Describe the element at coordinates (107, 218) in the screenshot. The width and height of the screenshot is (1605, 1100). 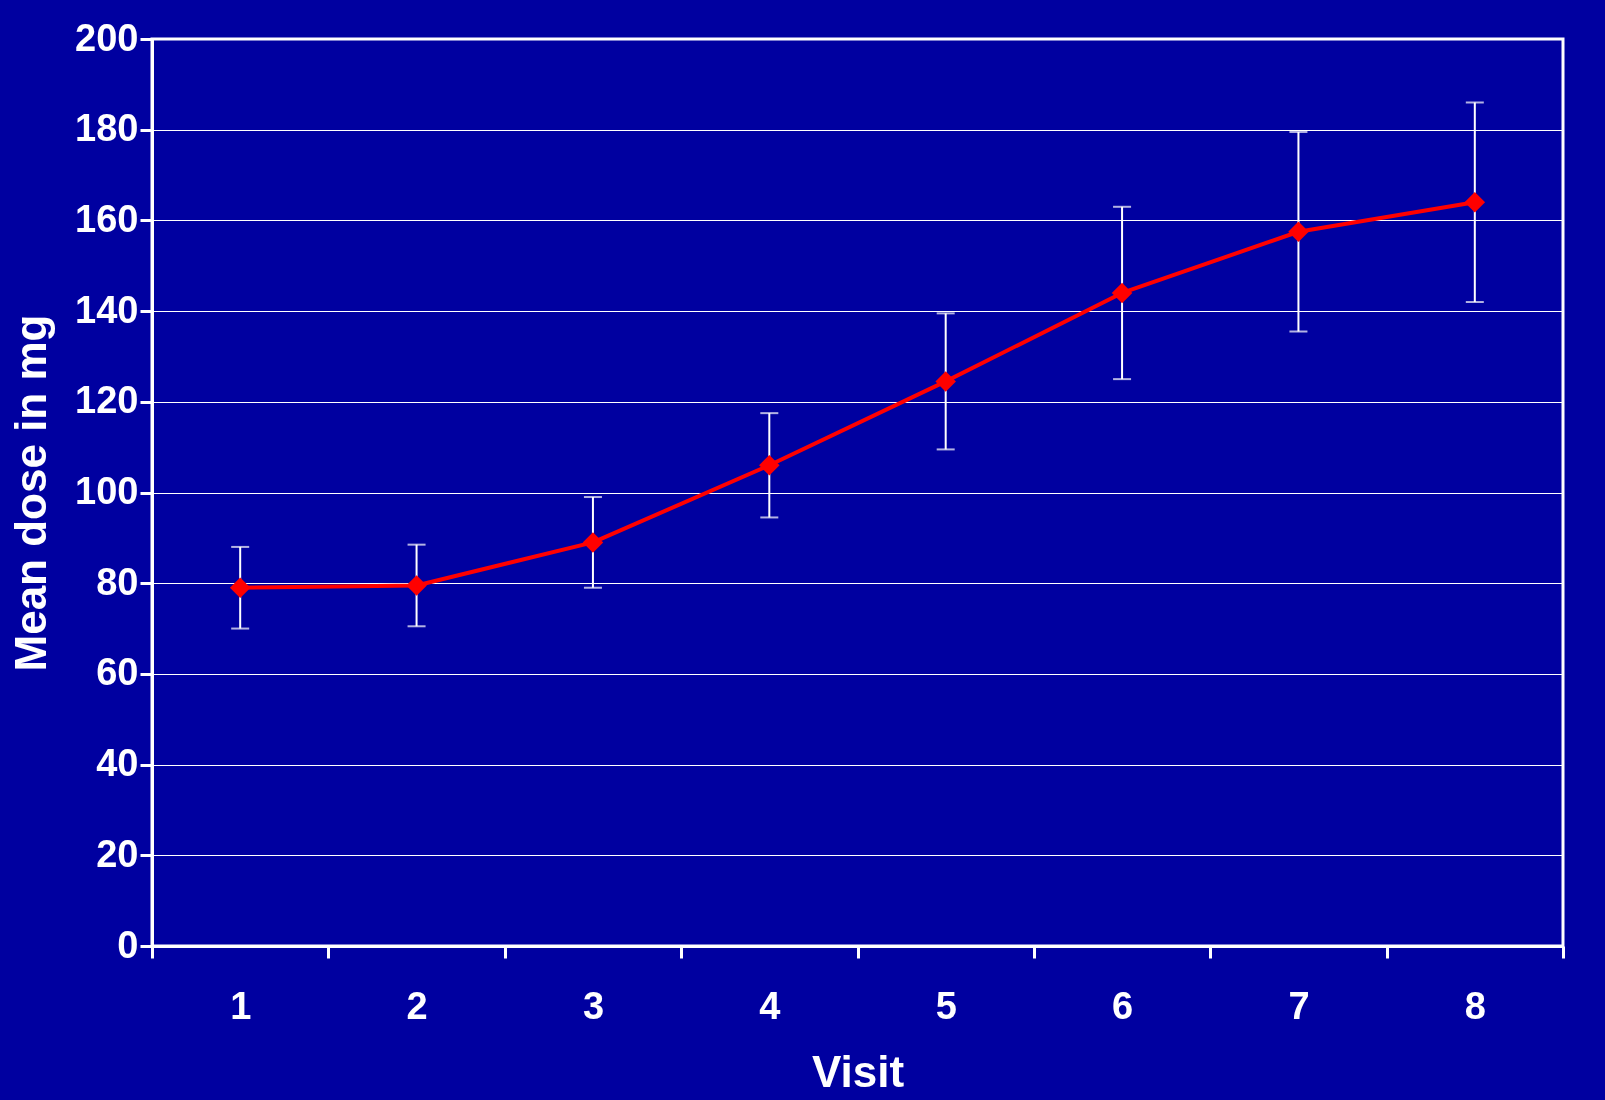
I see `y-tick-label: 160` at that location.